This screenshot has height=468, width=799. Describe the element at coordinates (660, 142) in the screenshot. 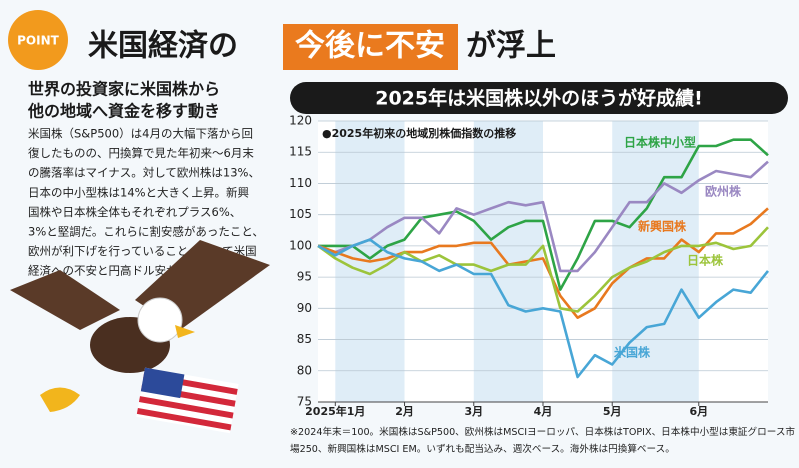

I see `series-label: 日本株中小型` at that location.